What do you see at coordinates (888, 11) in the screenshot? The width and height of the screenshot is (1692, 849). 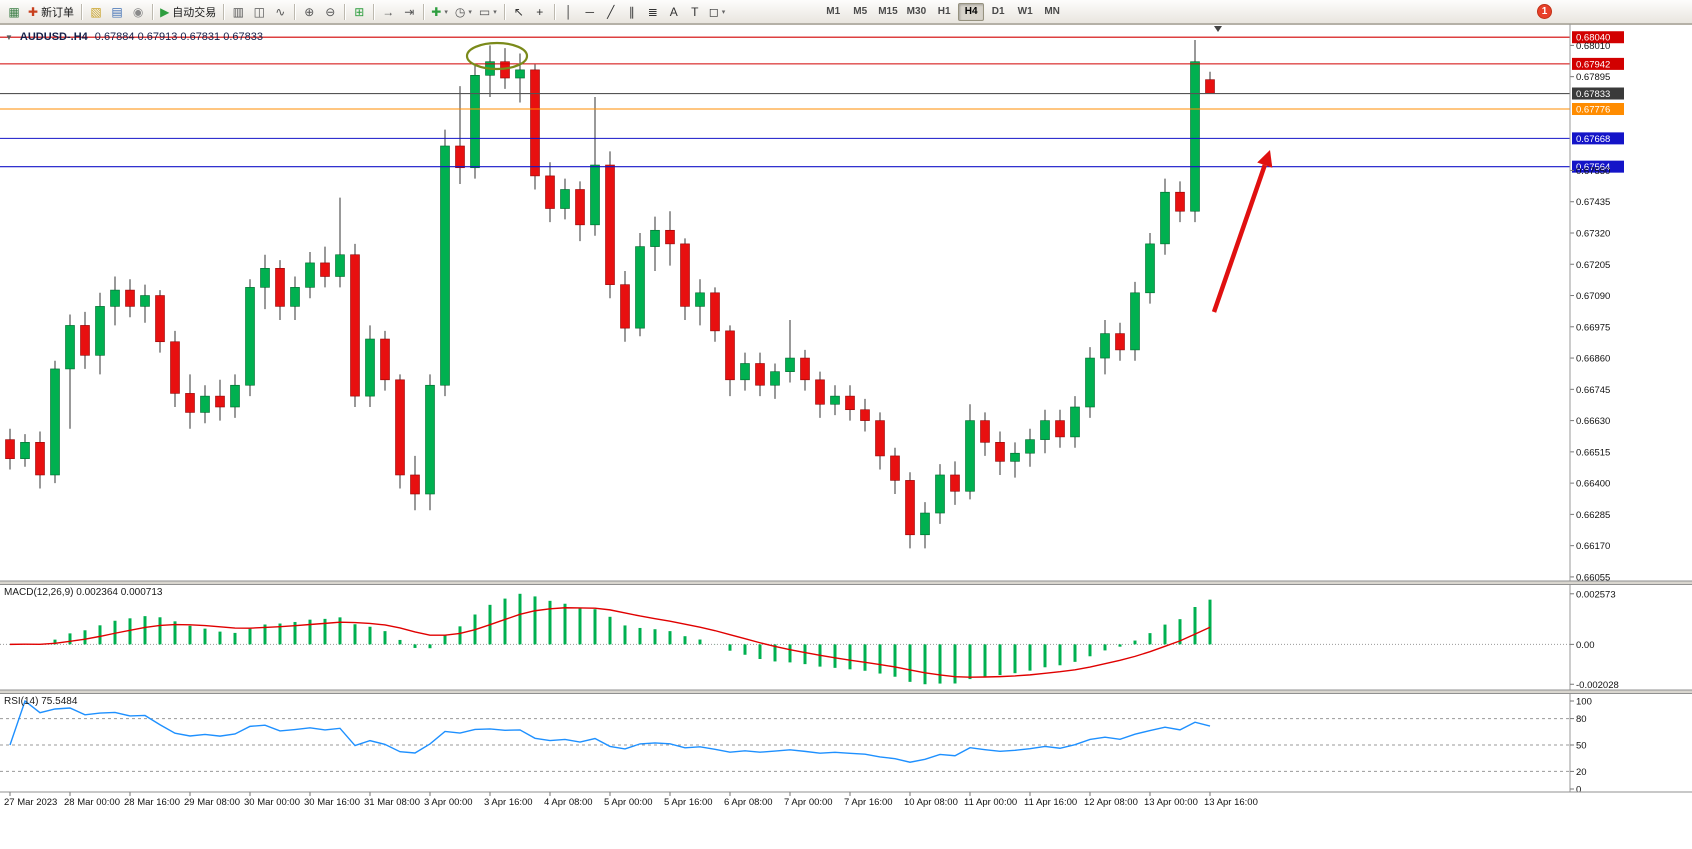 I see `timeframe-m15-button: M15` at bounding box center [888, 11].